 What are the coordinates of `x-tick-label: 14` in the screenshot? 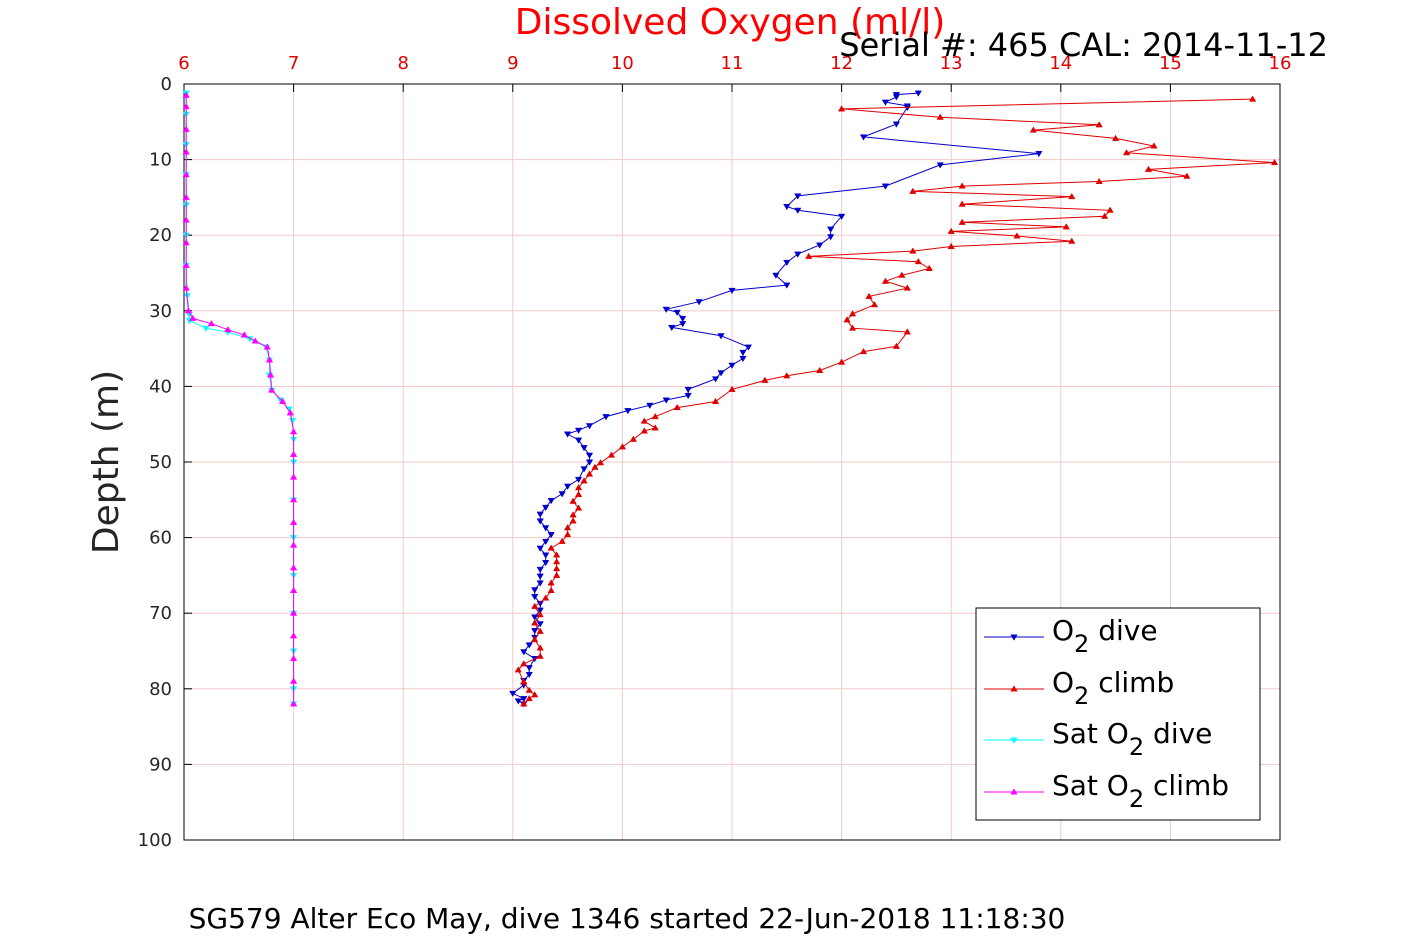 It's located at (1060, 63).